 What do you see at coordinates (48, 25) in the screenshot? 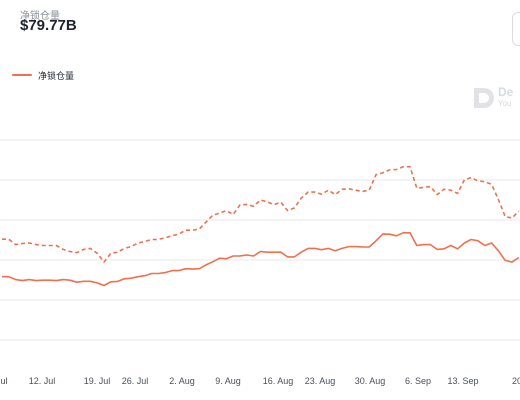
I see `chart-title: $79.77B` at bounding box center [48, 25].